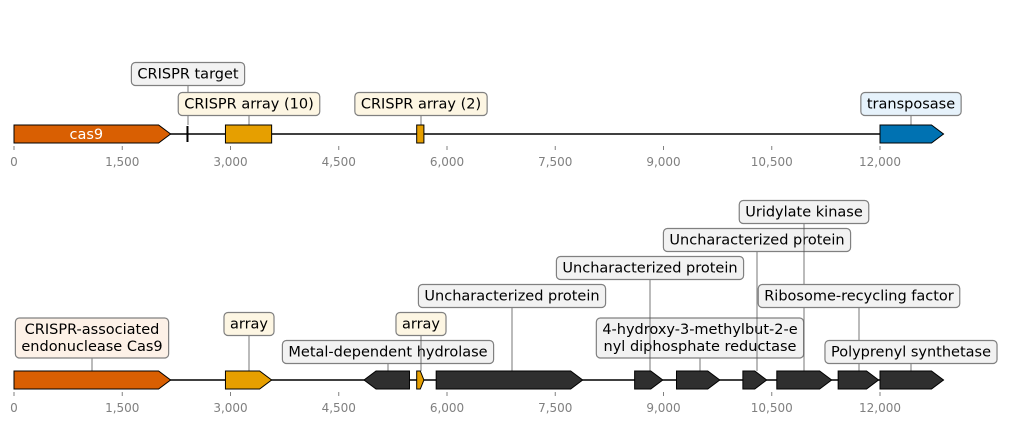 This screenshot has width=1009, height=428. I want to click on feature-label-crispr-target: CRISPR target, so click(188, 93).